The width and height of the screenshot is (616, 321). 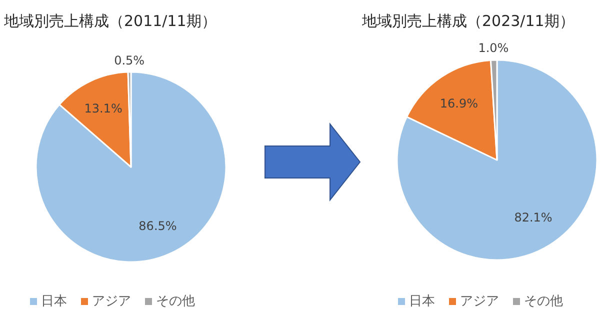 What do you see at coordinates (109, 21) in the screenshot?
I see `chart-title: 地域別売上構成（2011/11期）` at bounding box center [109, 21].